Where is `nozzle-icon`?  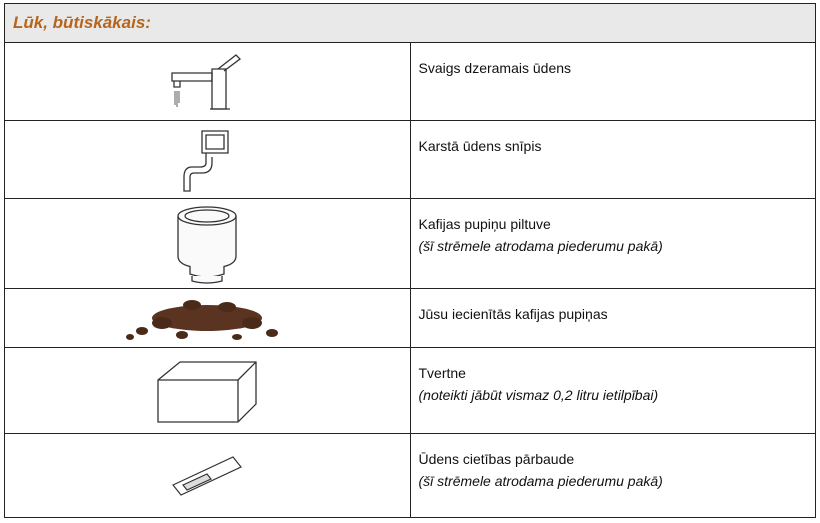 nozzle-icon is located at coordinates (206, 160).